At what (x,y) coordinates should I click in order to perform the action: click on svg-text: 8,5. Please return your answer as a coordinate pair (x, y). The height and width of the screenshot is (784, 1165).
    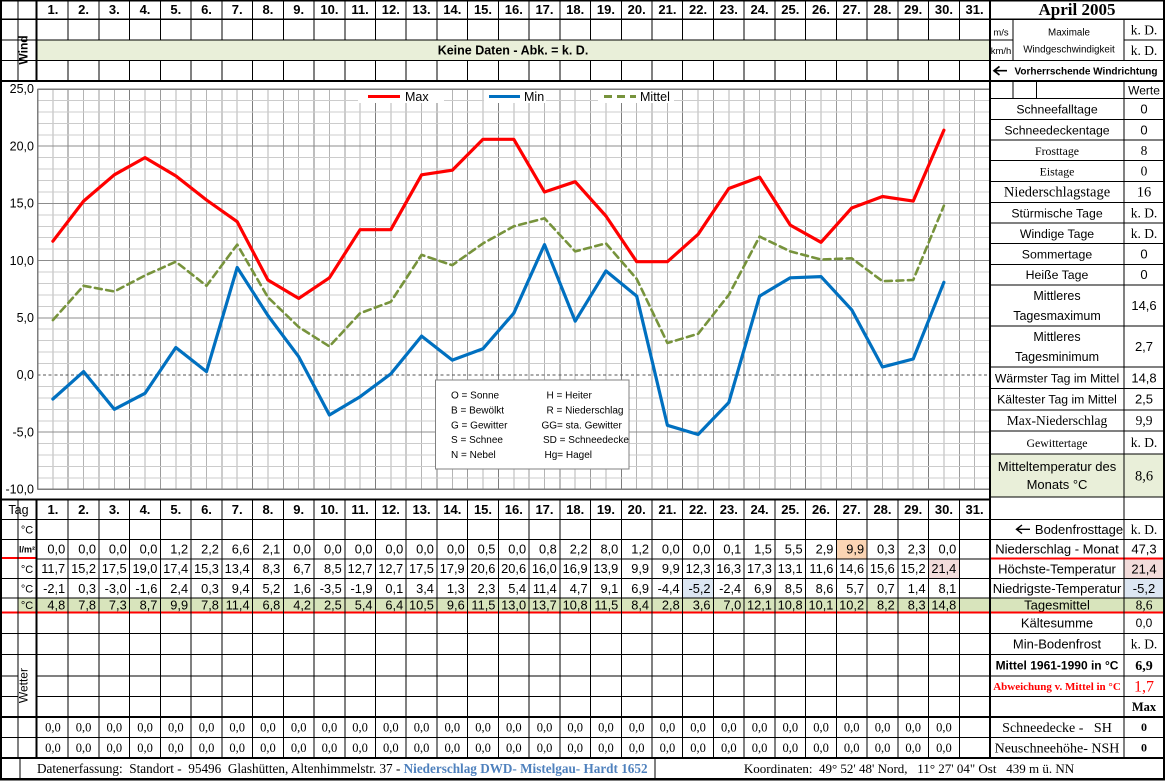
    Looking at the image, I should click on (794, 588).